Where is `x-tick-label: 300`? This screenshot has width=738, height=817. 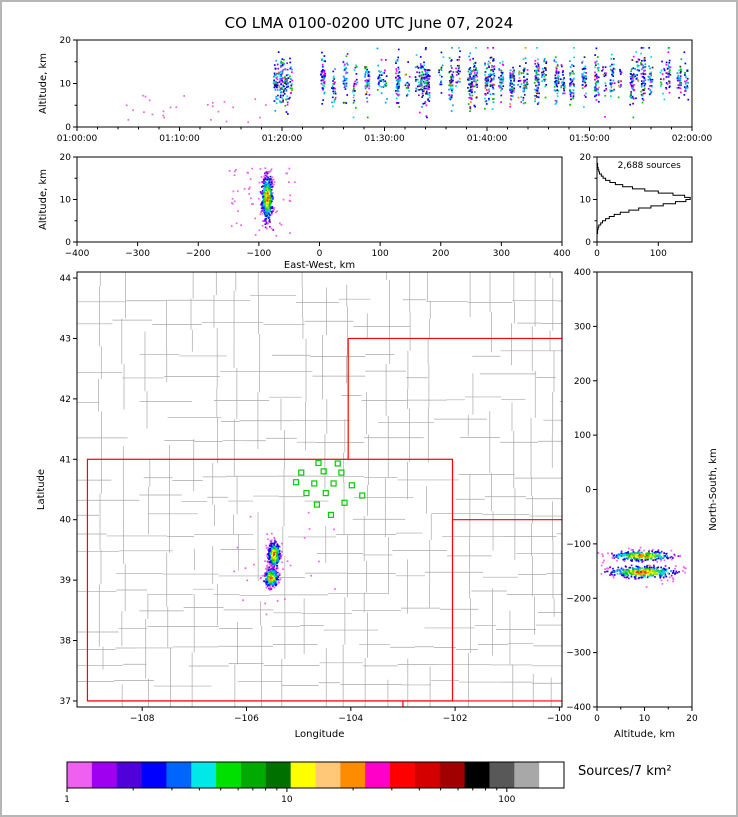
x-tick-label: 300 is located at coordinates (501, 254).